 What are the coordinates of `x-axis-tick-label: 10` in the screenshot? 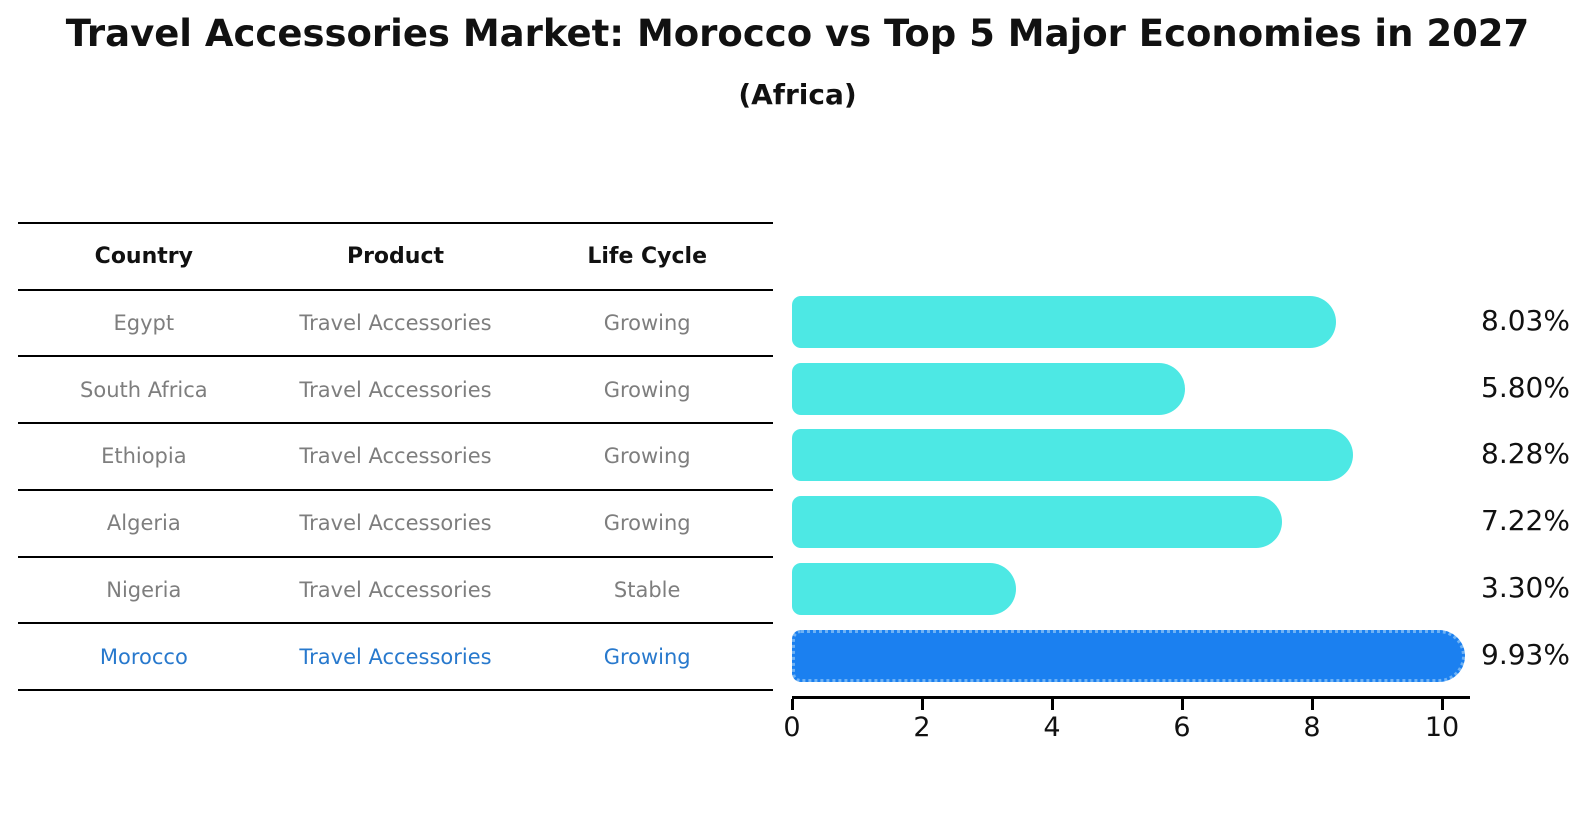 It's located at (1442, 727).